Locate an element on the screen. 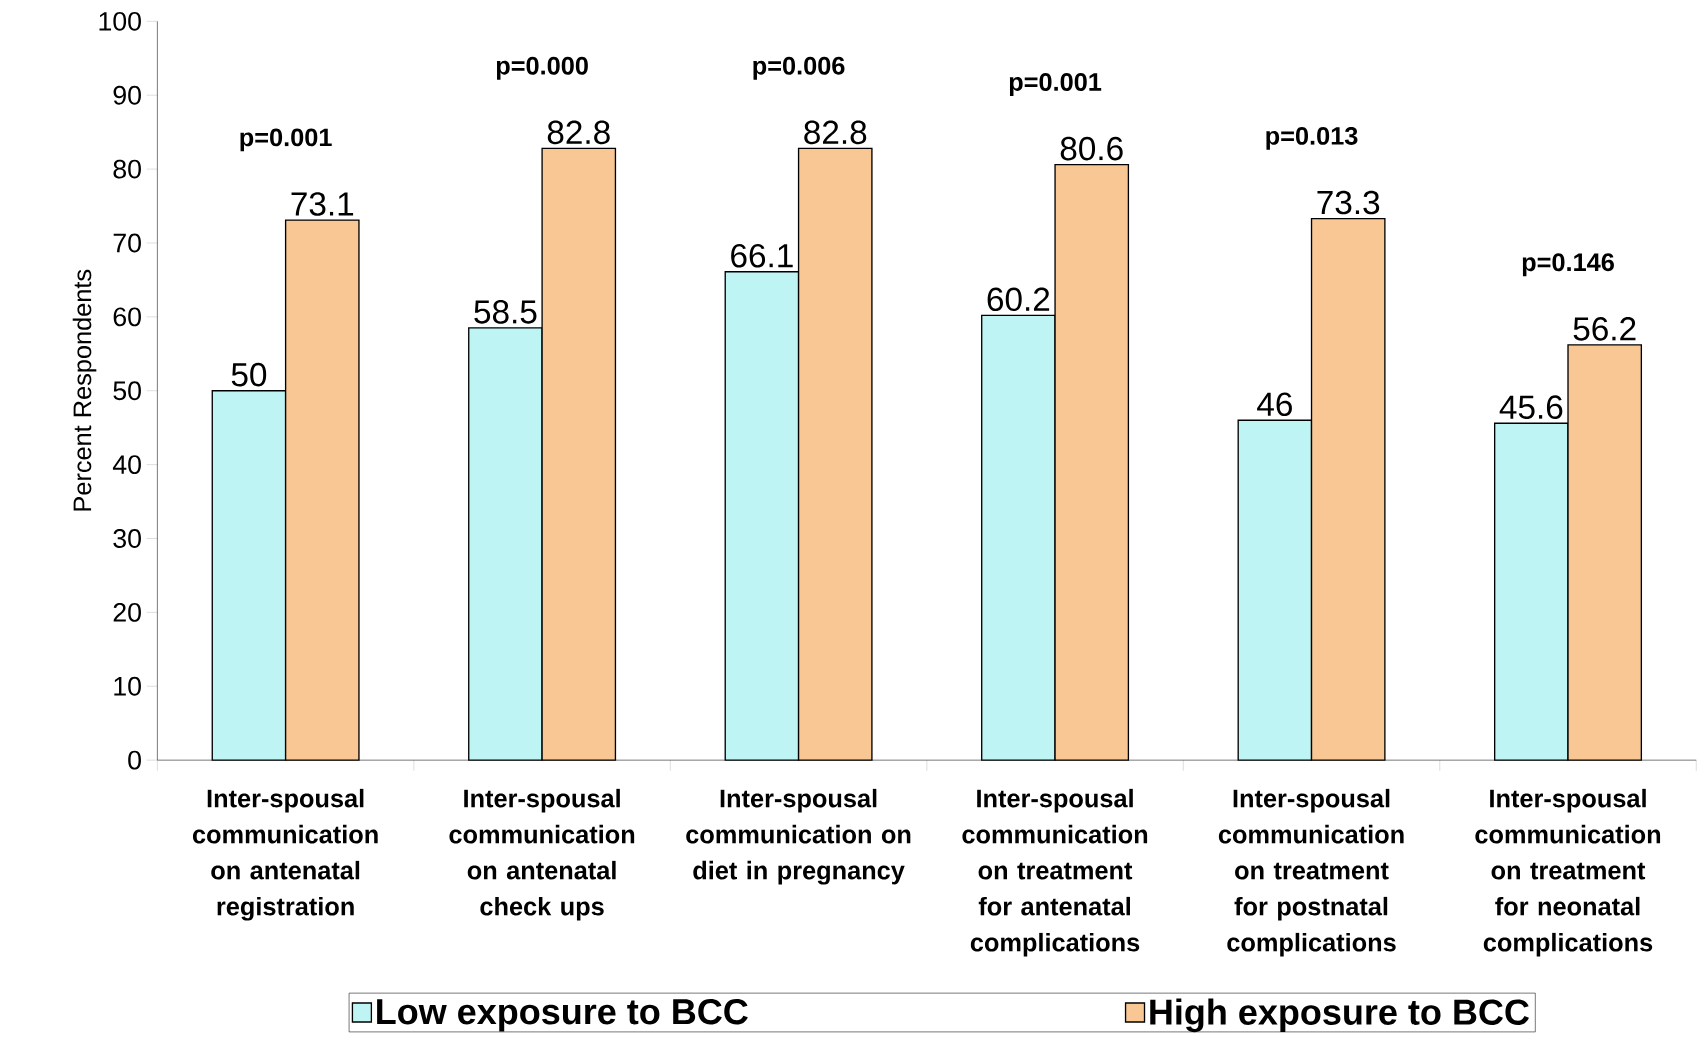 This screenshot has height=1054, width=1707. legend-label: Low exposure to BCC is located at coordinates (562, 1015).